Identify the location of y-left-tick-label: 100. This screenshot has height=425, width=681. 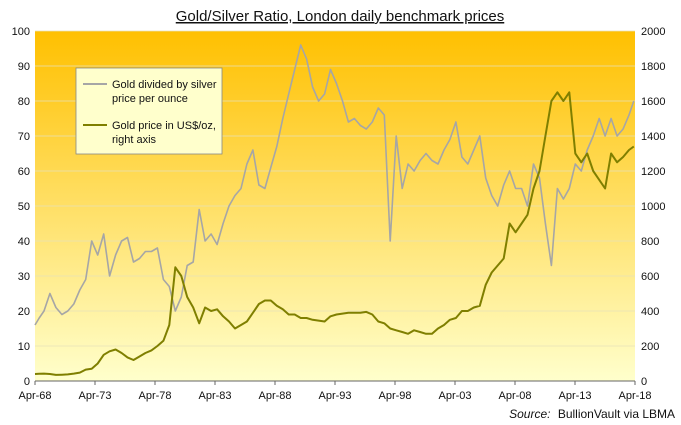
(21, 32).